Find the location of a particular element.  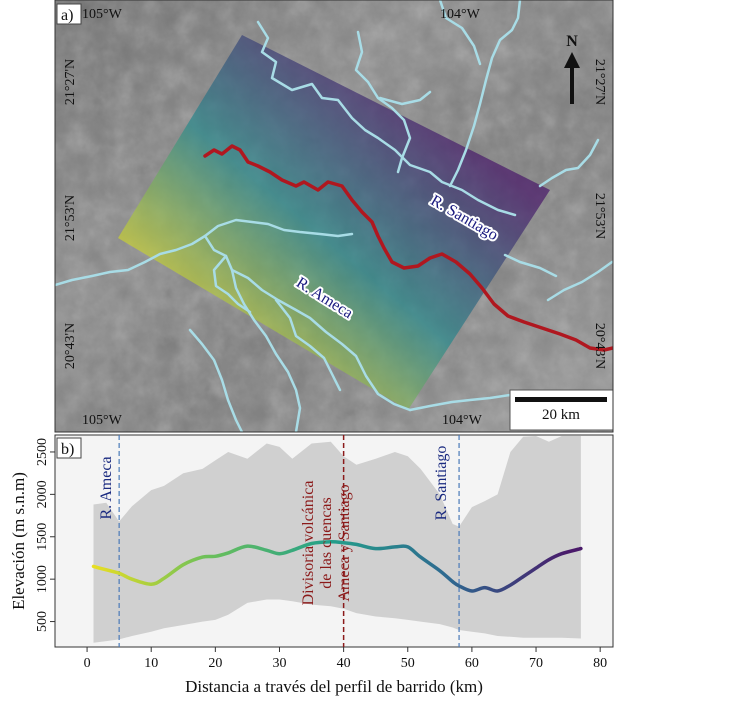

y-axis: 500 1000 1500 2000 2500 is located at coordinates (45, 535).